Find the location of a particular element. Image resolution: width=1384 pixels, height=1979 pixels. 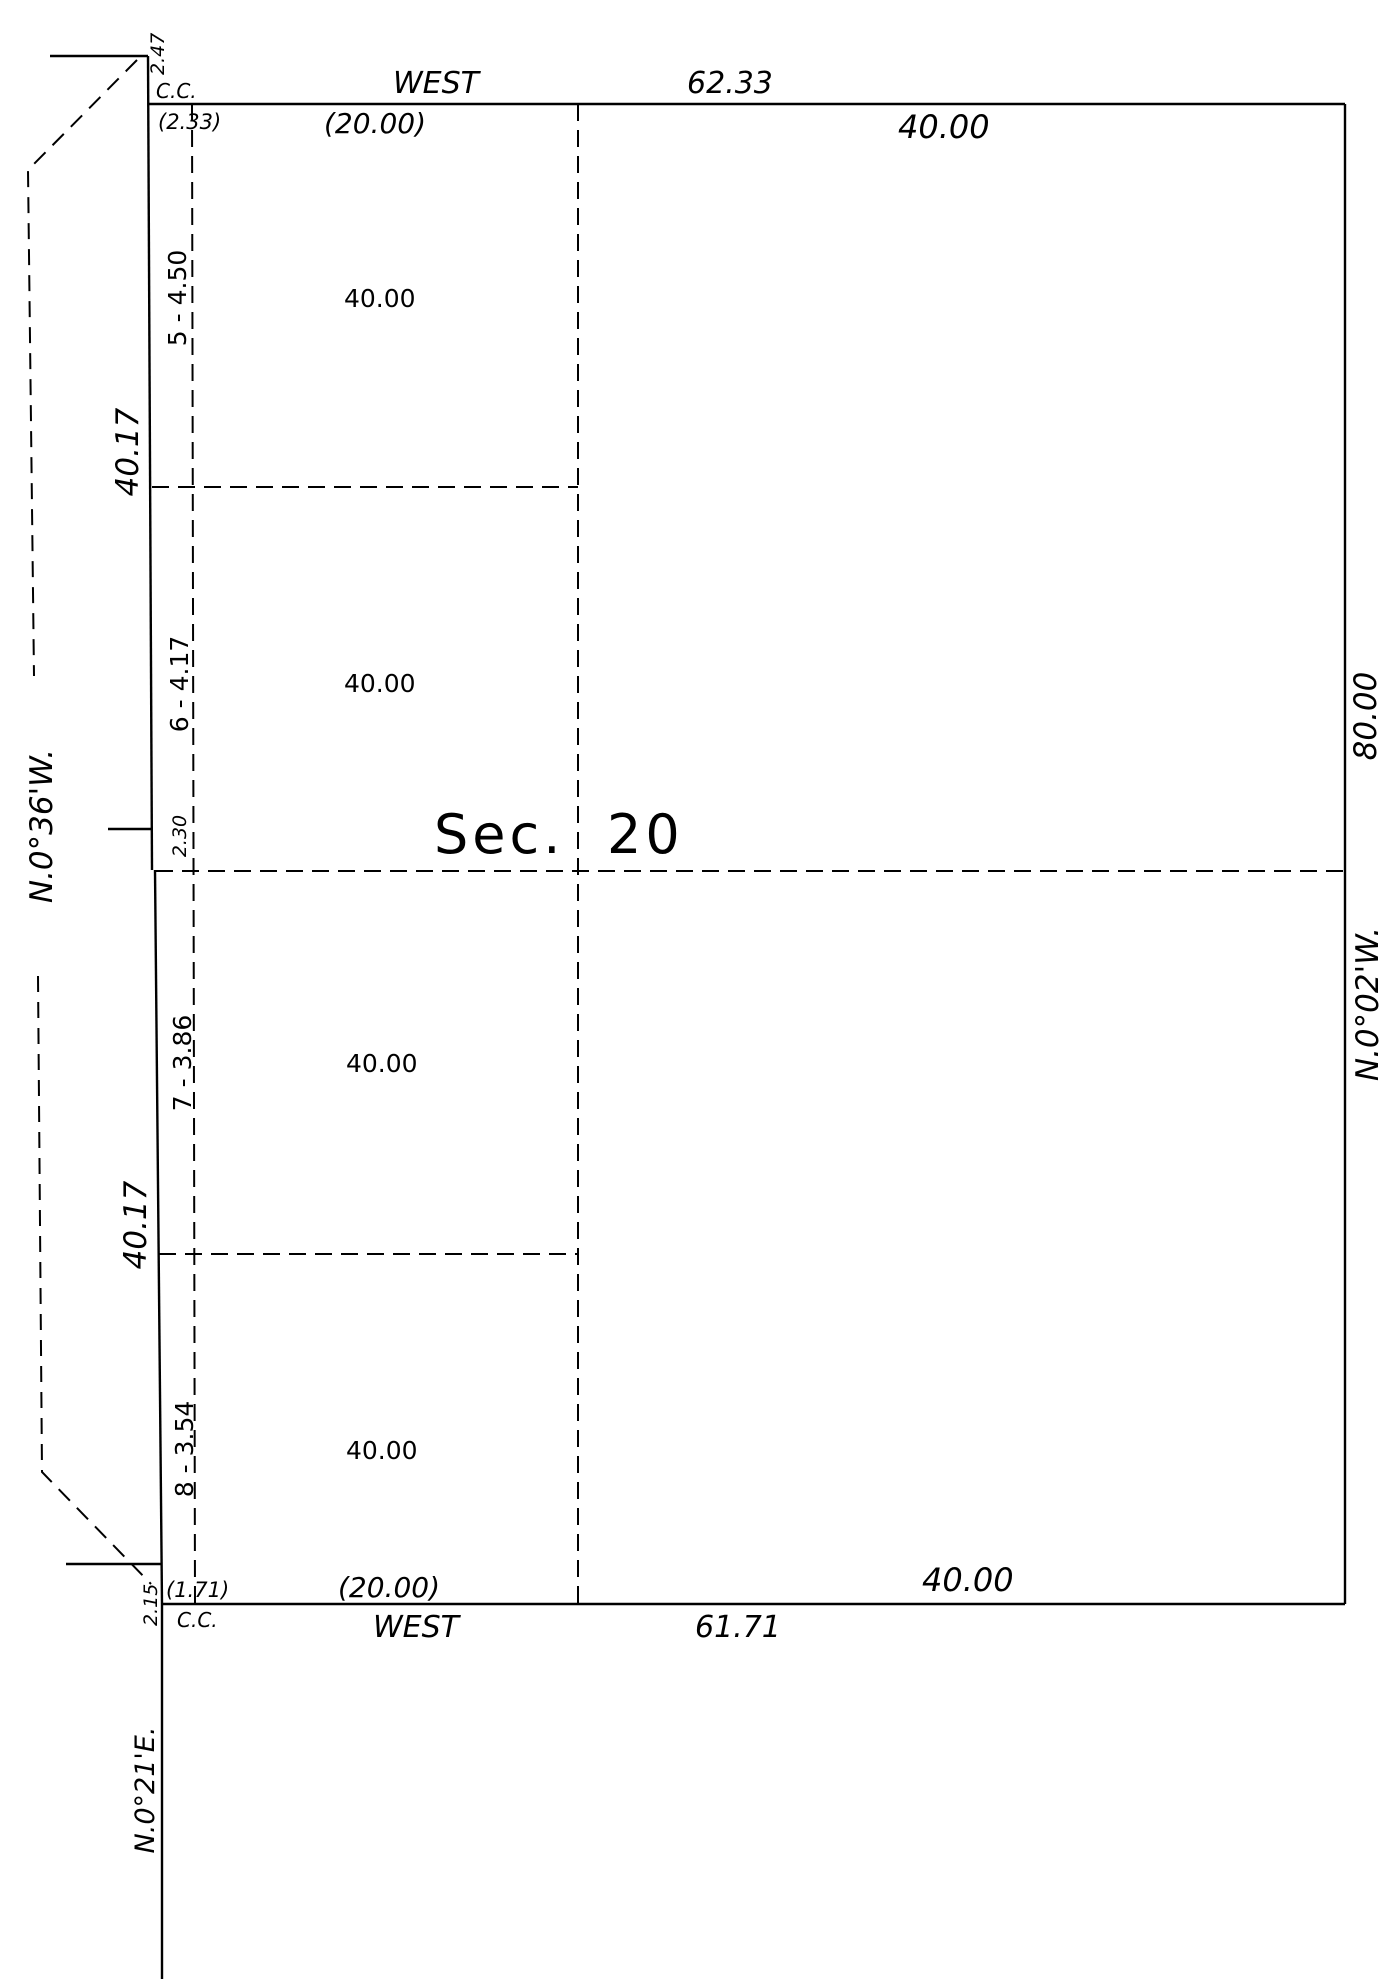

lot-7-acres: 40.00 is located at coordinates (382, 1063).